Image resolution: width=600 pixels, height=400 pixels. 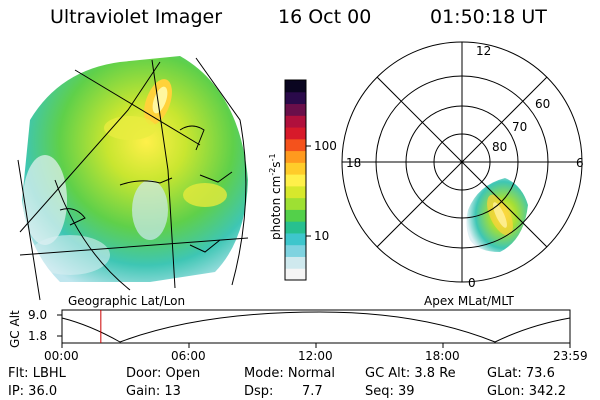 I want to click on seq-info: Seq: 39, so click(x=390, y=391).